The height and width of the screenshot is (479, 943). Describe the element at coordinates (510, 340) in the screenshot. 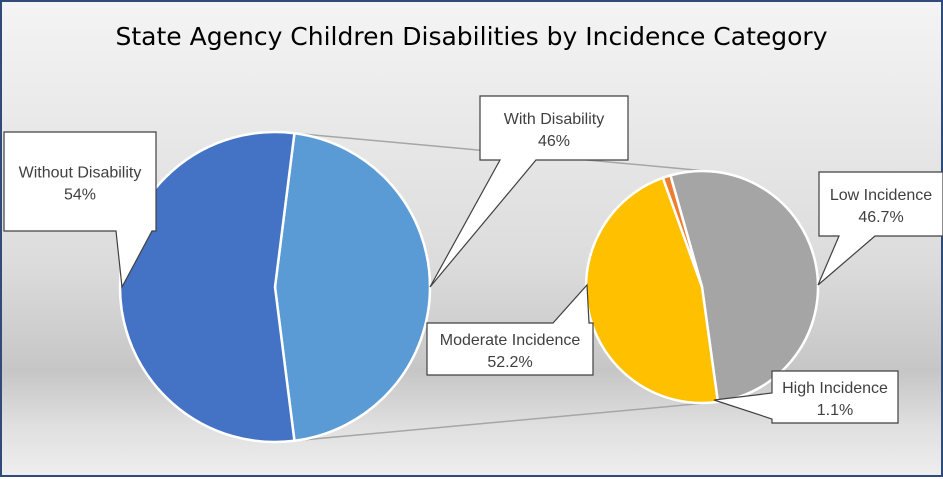

I see `secondary-label-moderate-incidence: Moderate Incidence` at that location.